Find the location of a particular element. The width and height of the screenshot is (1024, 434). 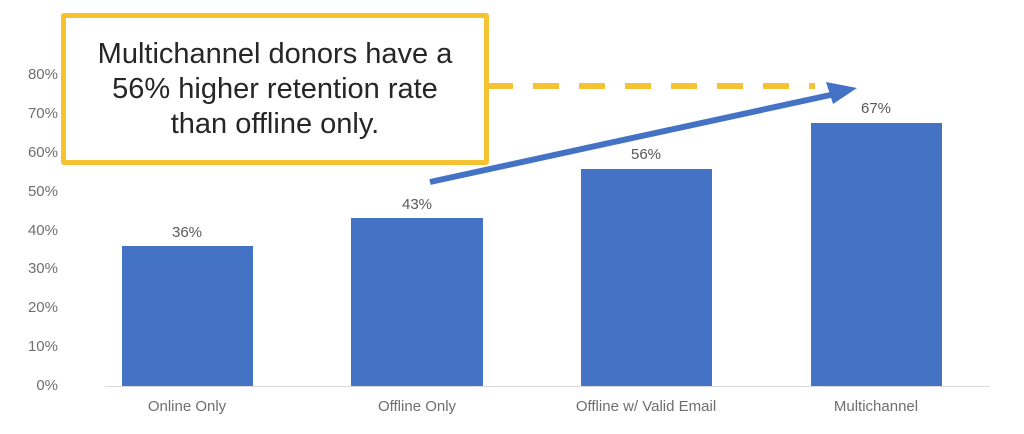

value-label-multichannel: 67% is located at coordinates (876, 108).